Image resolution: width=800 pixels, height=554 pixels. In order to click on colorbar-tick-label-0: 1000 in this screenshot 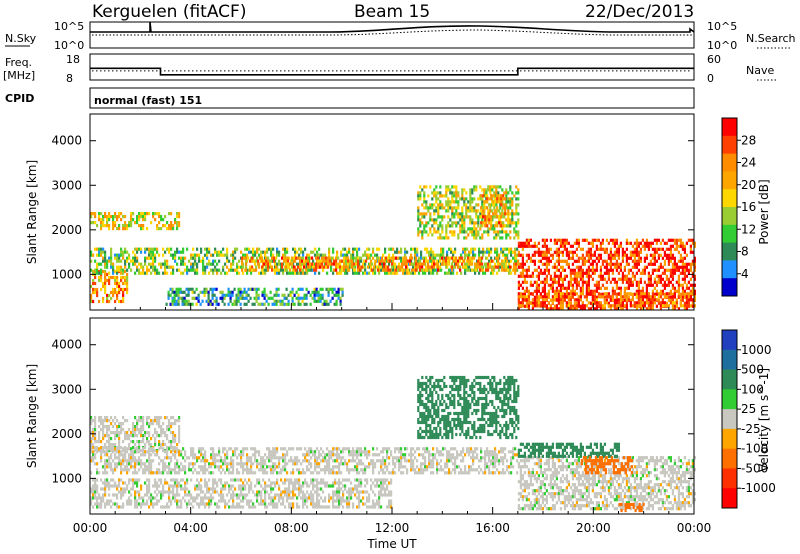, I will do `click(756, 350)`.